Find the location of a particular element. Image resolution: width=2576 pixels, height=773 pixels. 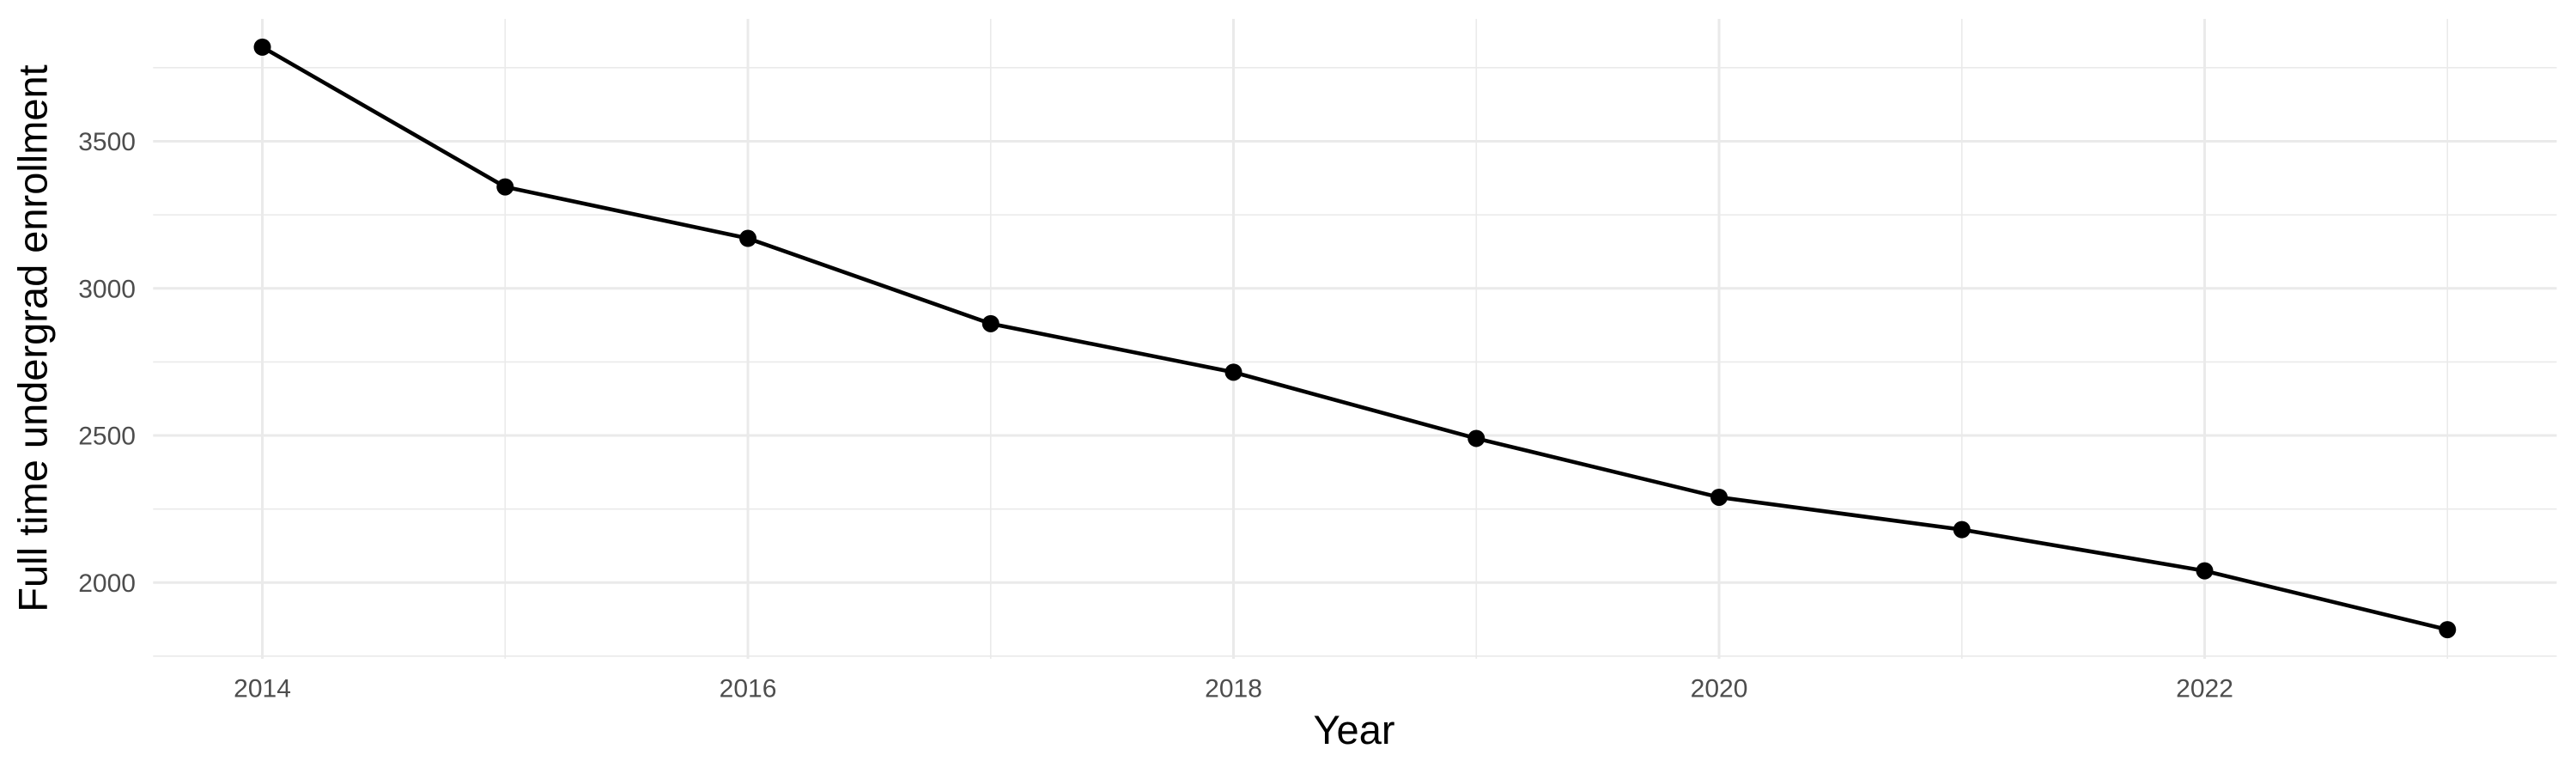

y-axis-title: Full time undergrad enrollment is located at coordinates (32, 338).